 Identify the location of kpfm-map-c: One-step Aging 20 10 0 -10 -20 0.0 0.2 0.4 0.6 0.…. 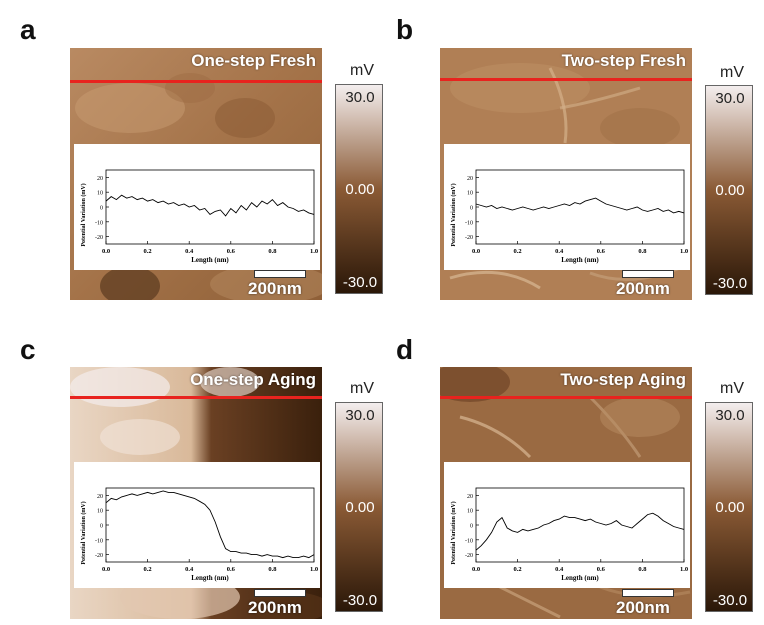
(196, 493).